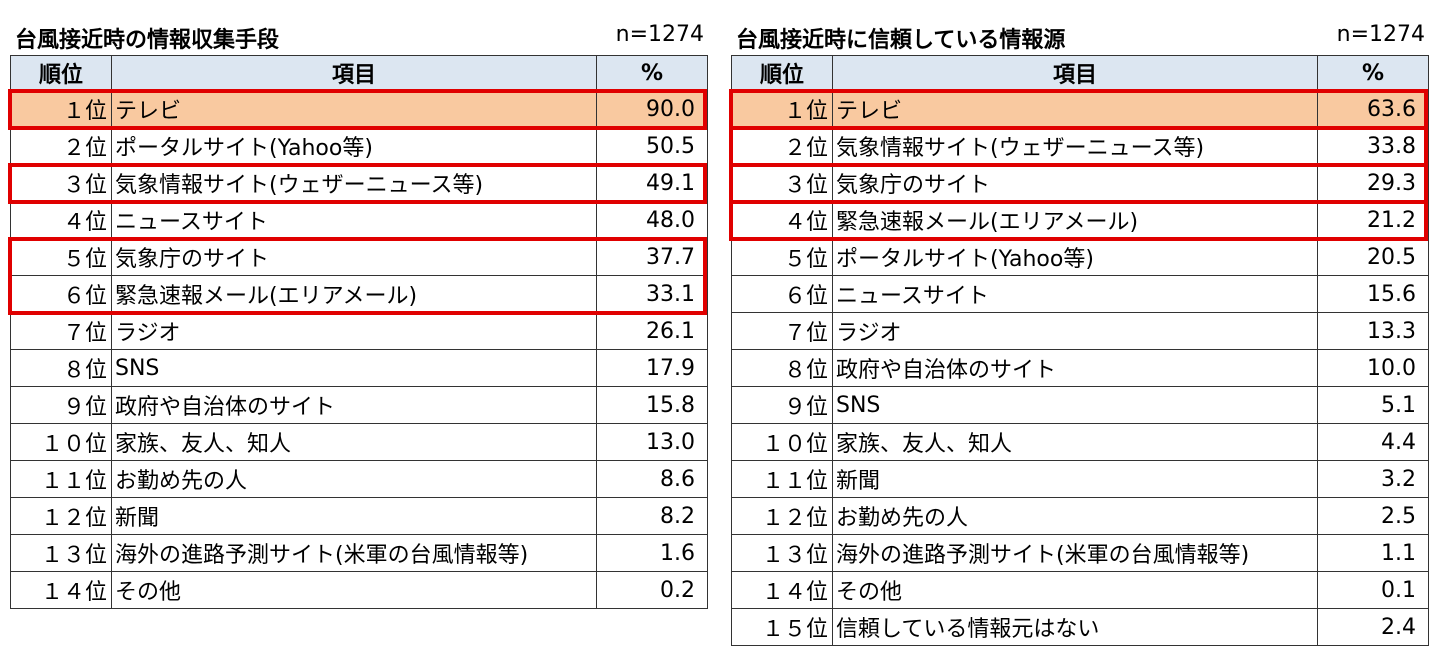 The image size is (1443, 666). What do you see at coordinates (61, 220) in the screenshot?
I see `rank-cell: ４位` at bounding box center [61, 220].